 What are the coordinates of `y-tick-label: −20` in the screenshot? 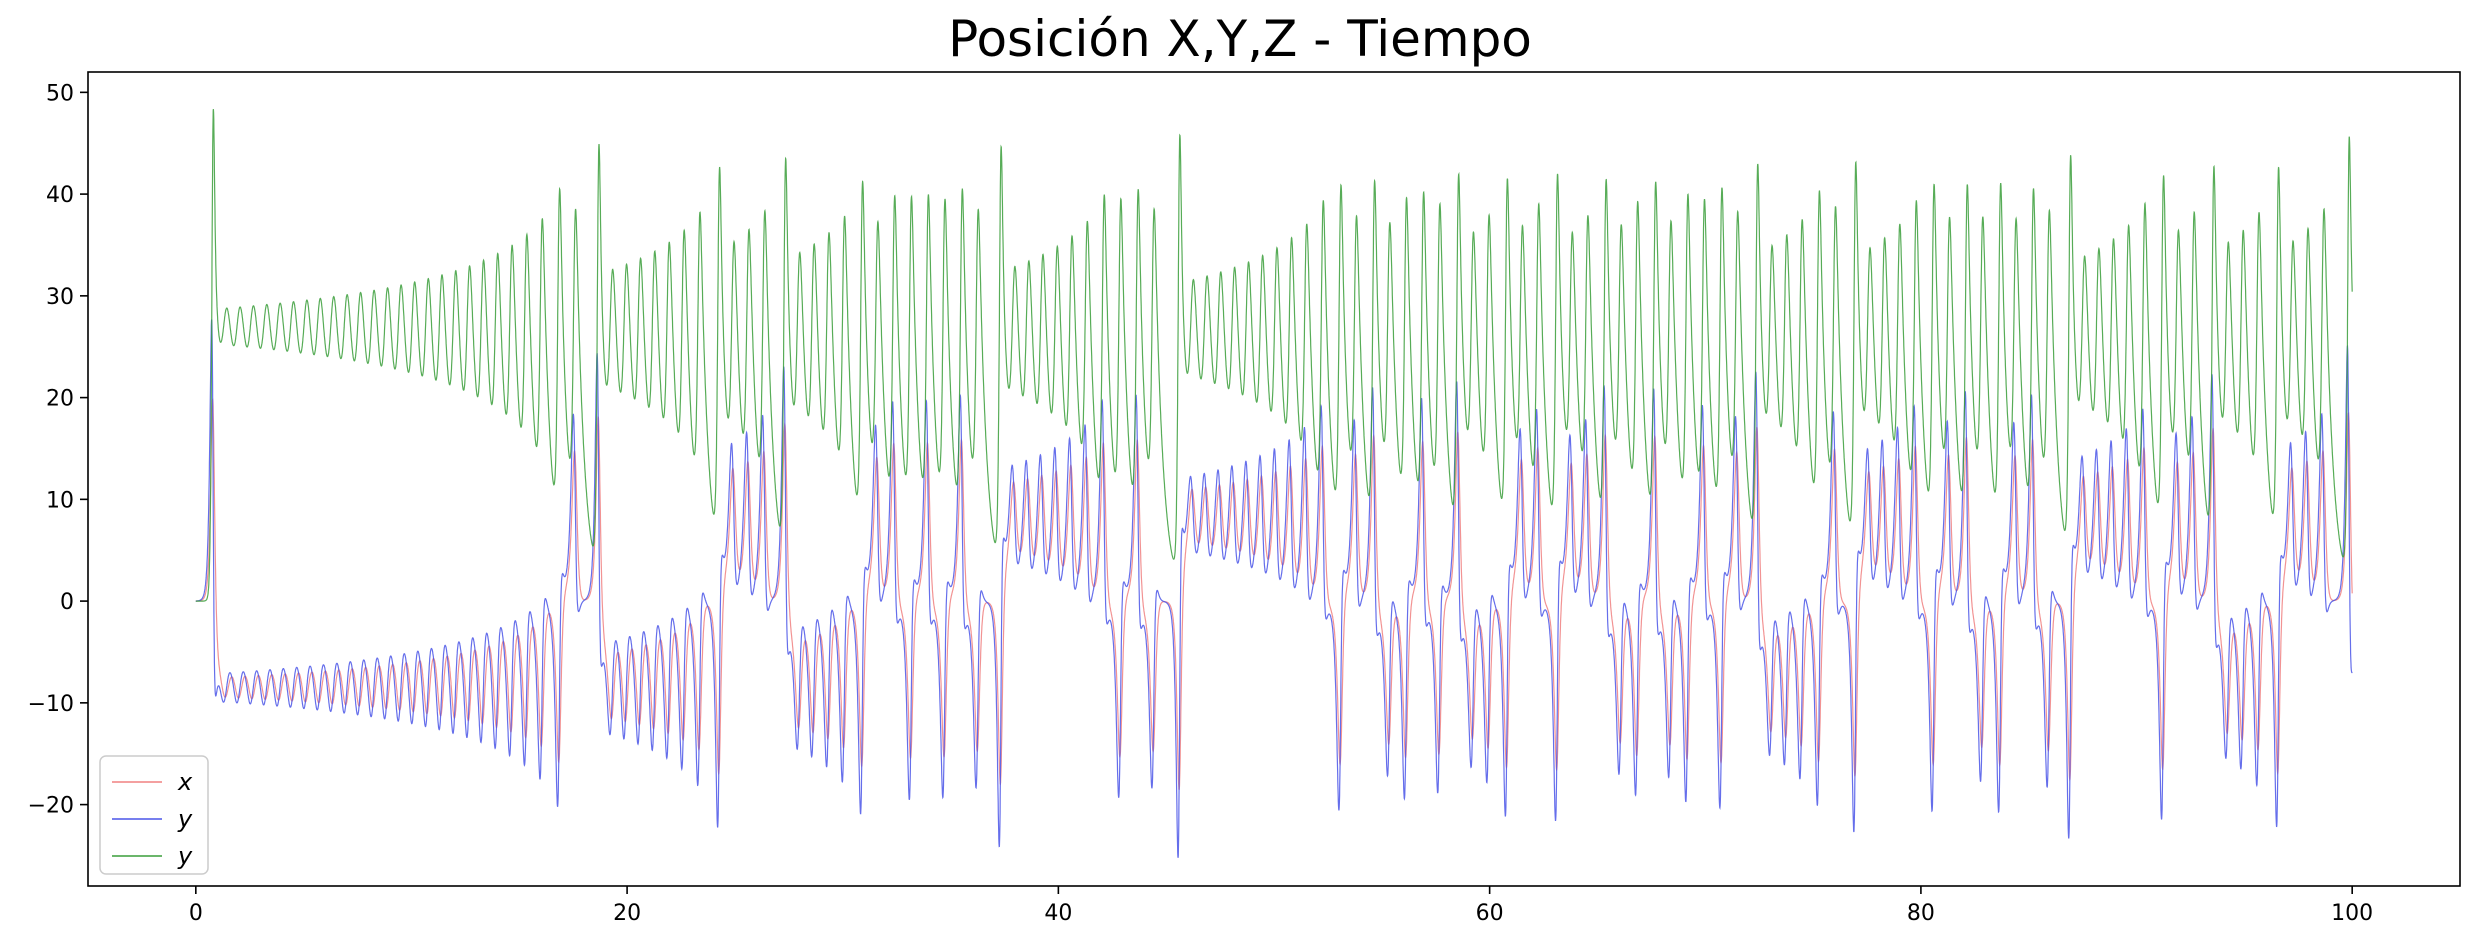 It's located at (51, 806).